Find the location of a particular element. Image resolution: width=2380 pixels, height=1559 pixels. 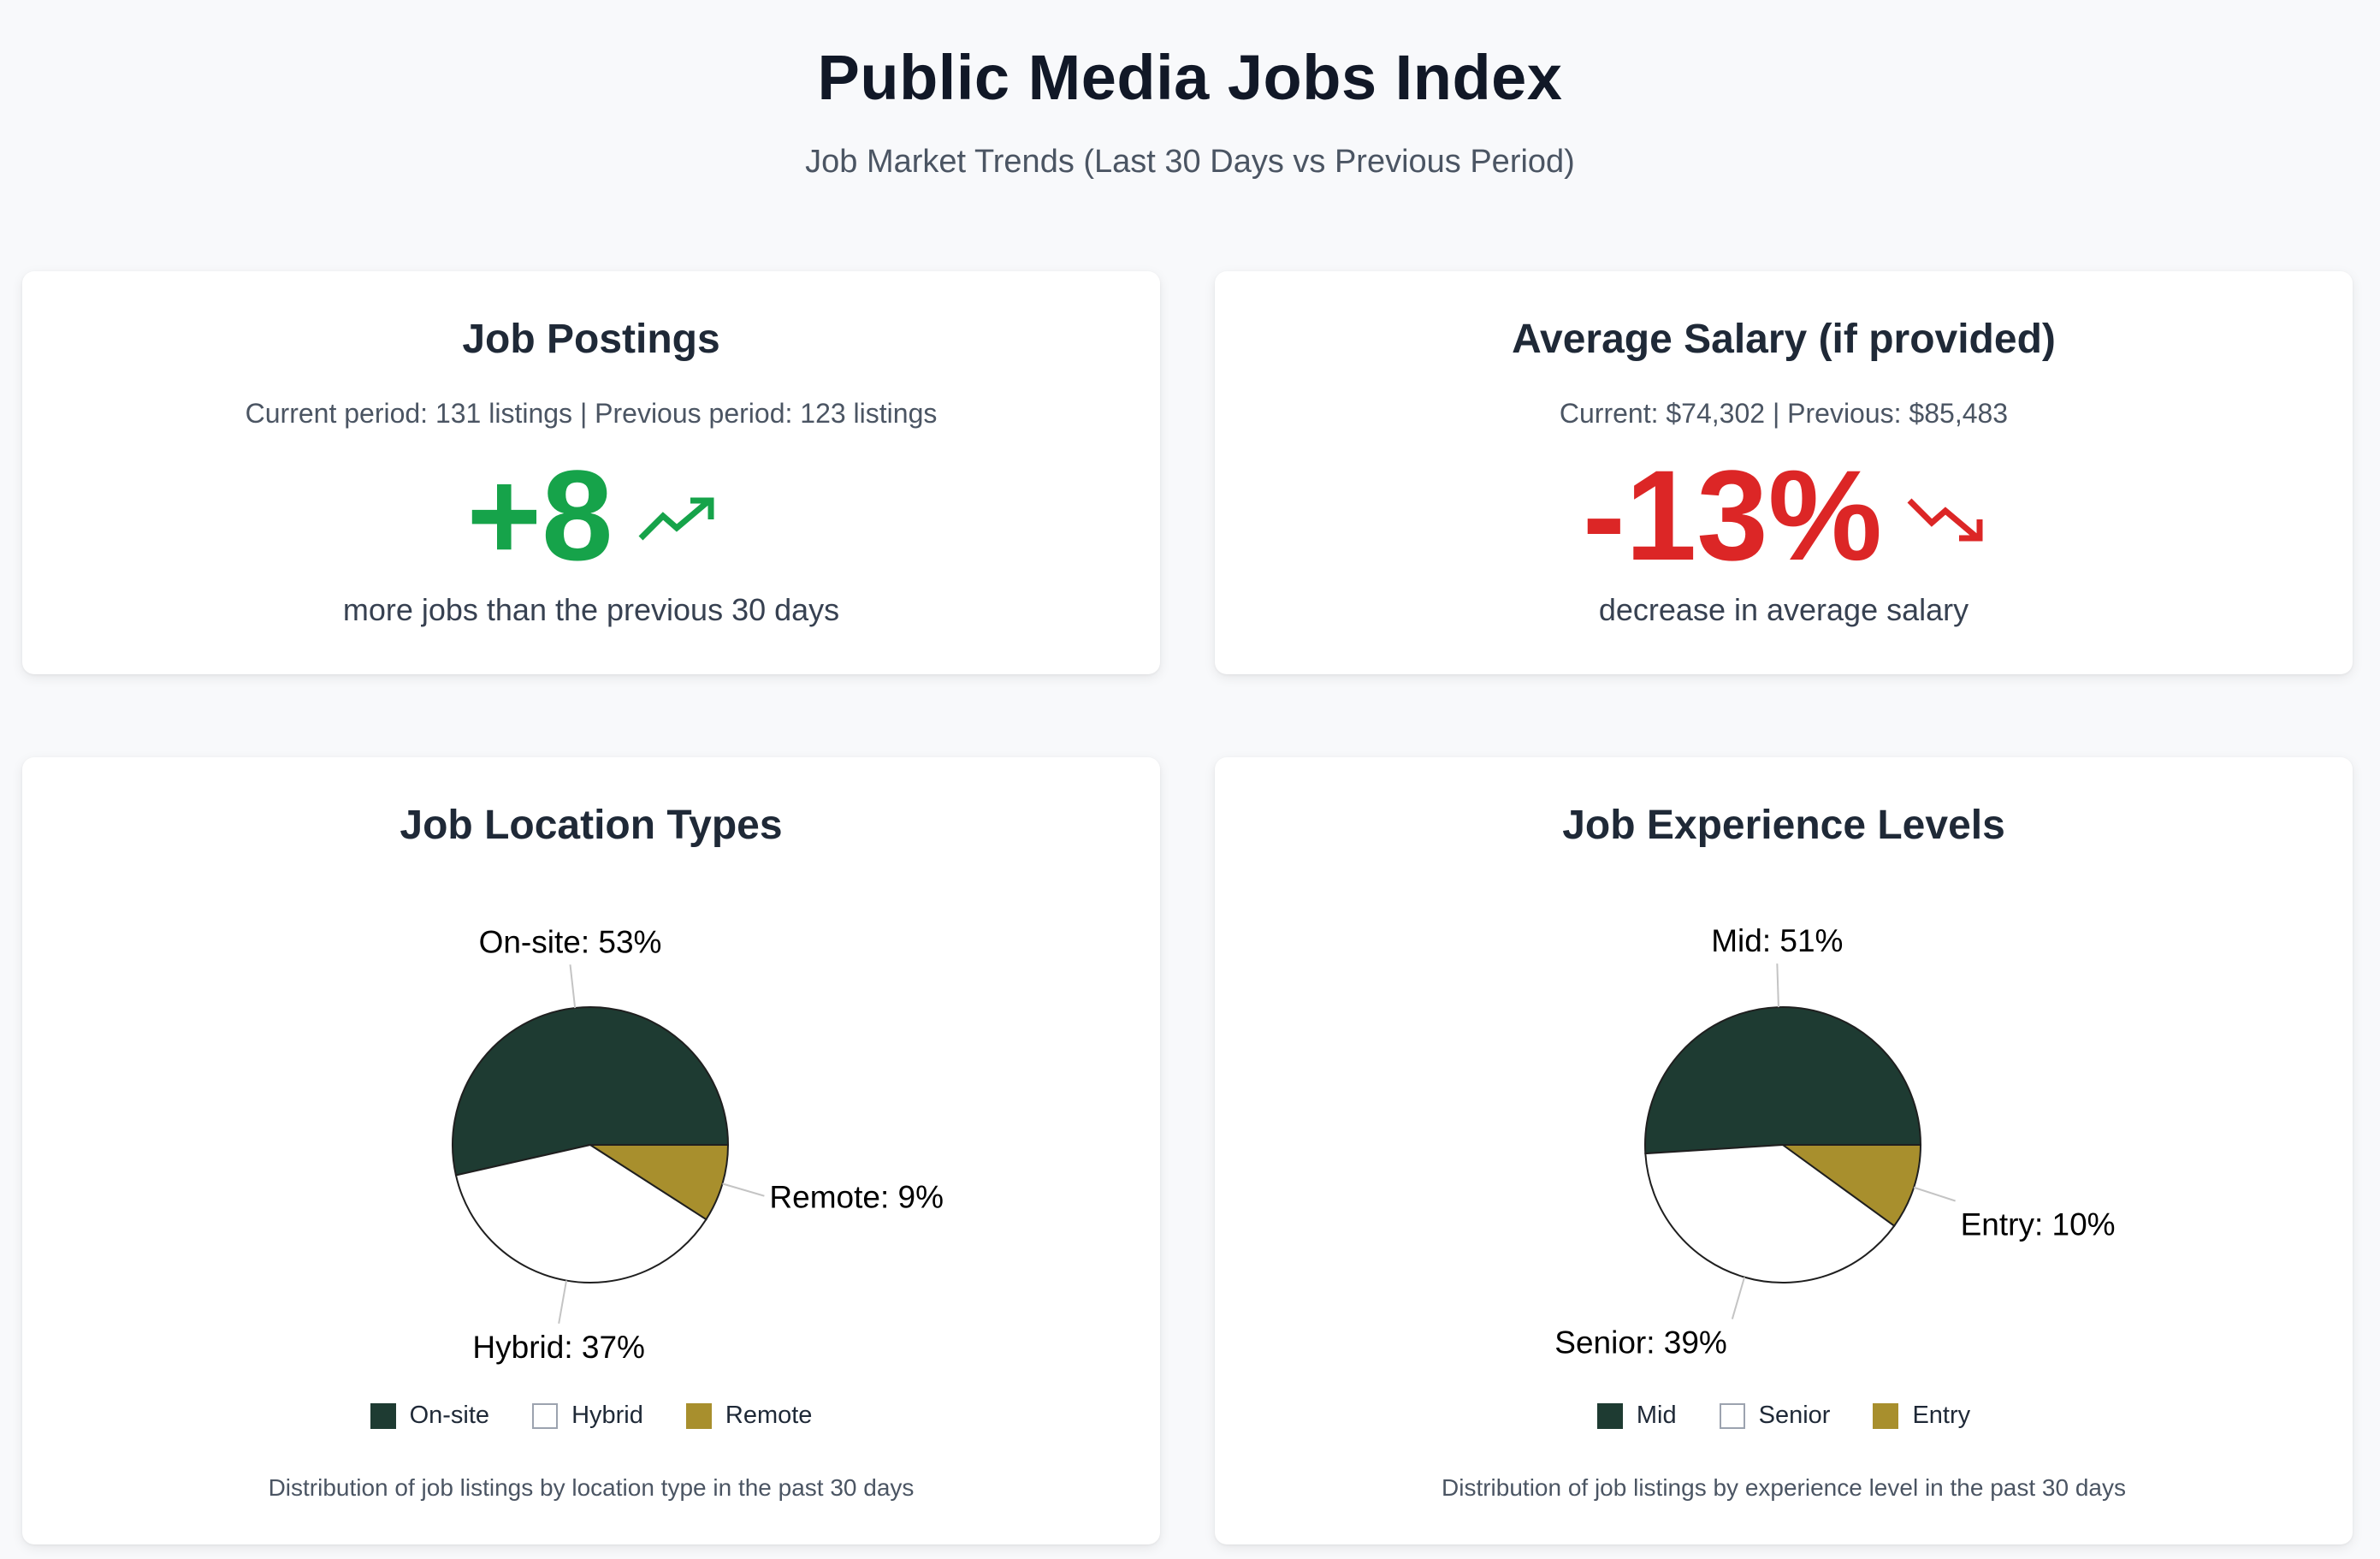

job-postings-caption: more jobs than the previous 30 days is located at coordinates (591, 609).